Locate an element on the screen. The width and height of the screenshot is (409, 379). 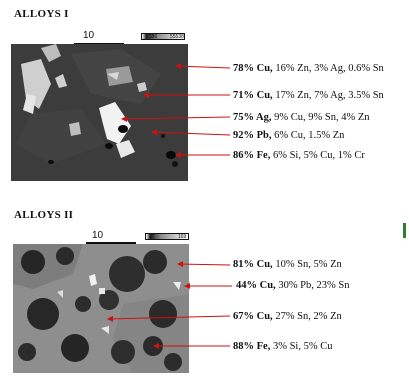
label-major: 86% Fe, is located at coordinates (252, 155).